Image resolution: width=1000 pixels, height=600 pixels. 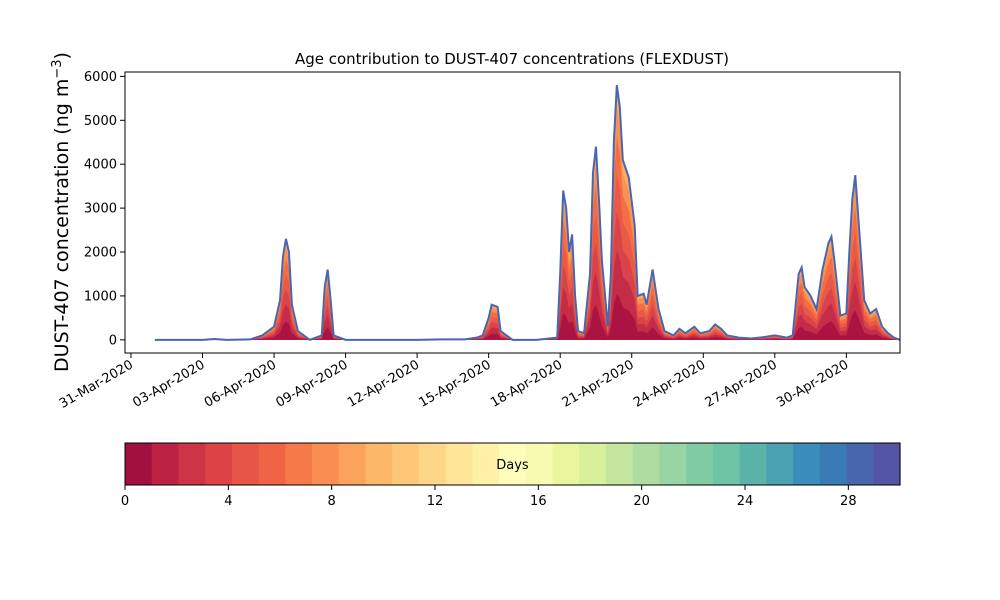 I want to click on colorbar-label: Days, so click(x=512, y=465).